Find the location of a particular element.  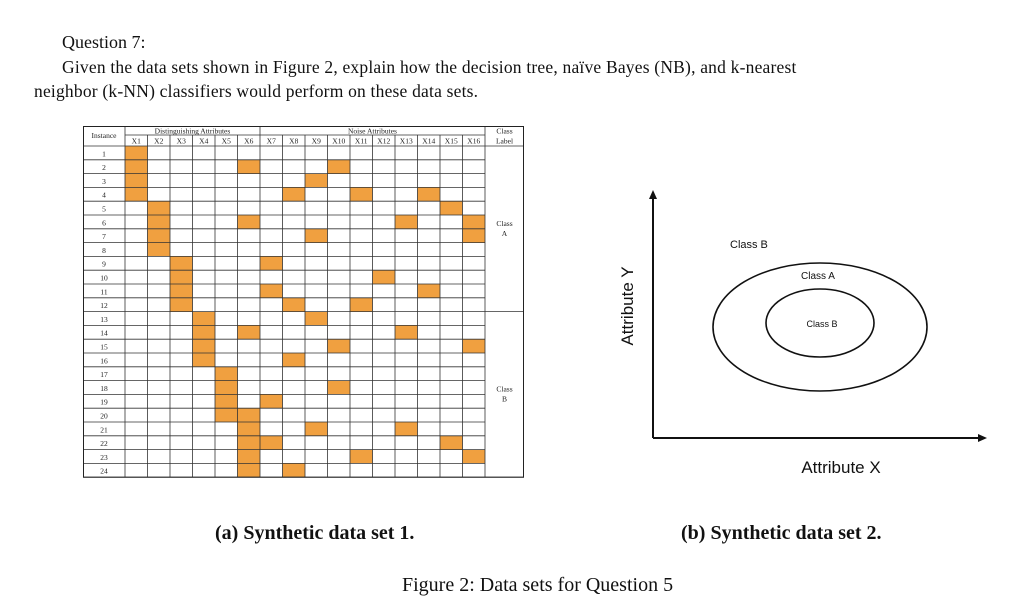

instance-number: 21 is located at coordinates (104, 429).